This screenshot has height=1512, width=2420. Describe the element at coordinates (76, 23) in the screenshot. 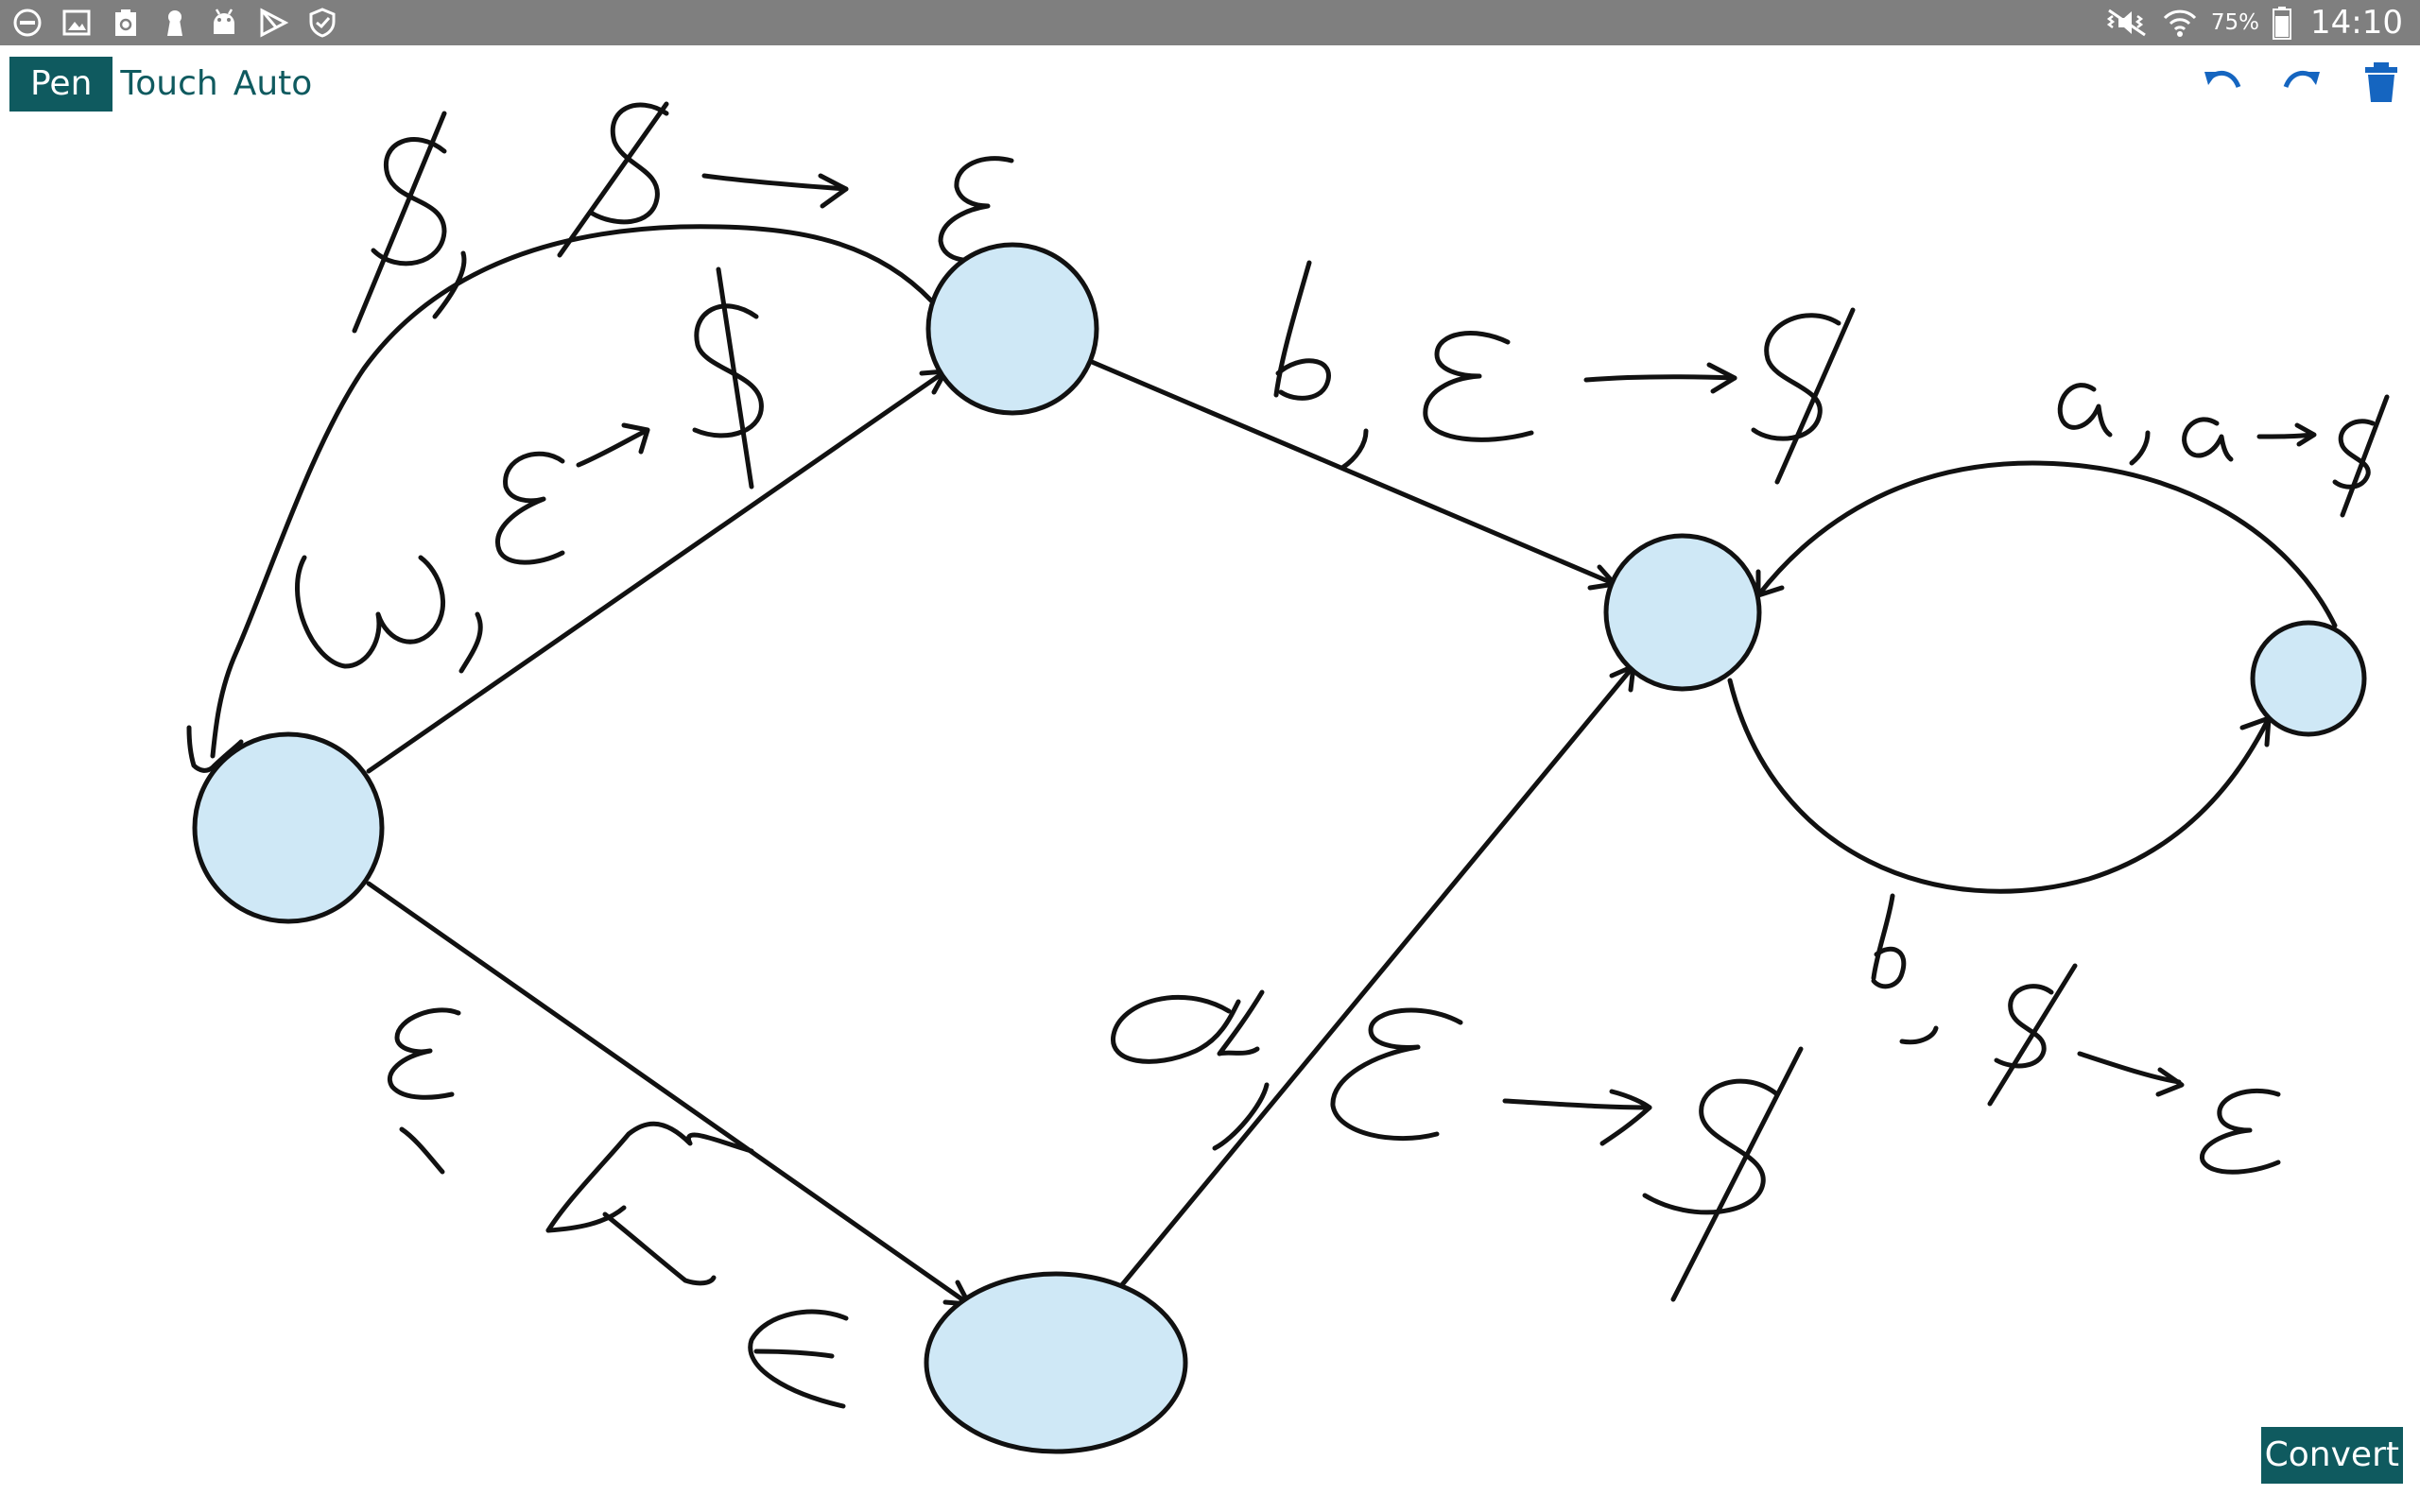

I see `gallery-icon` at that location.